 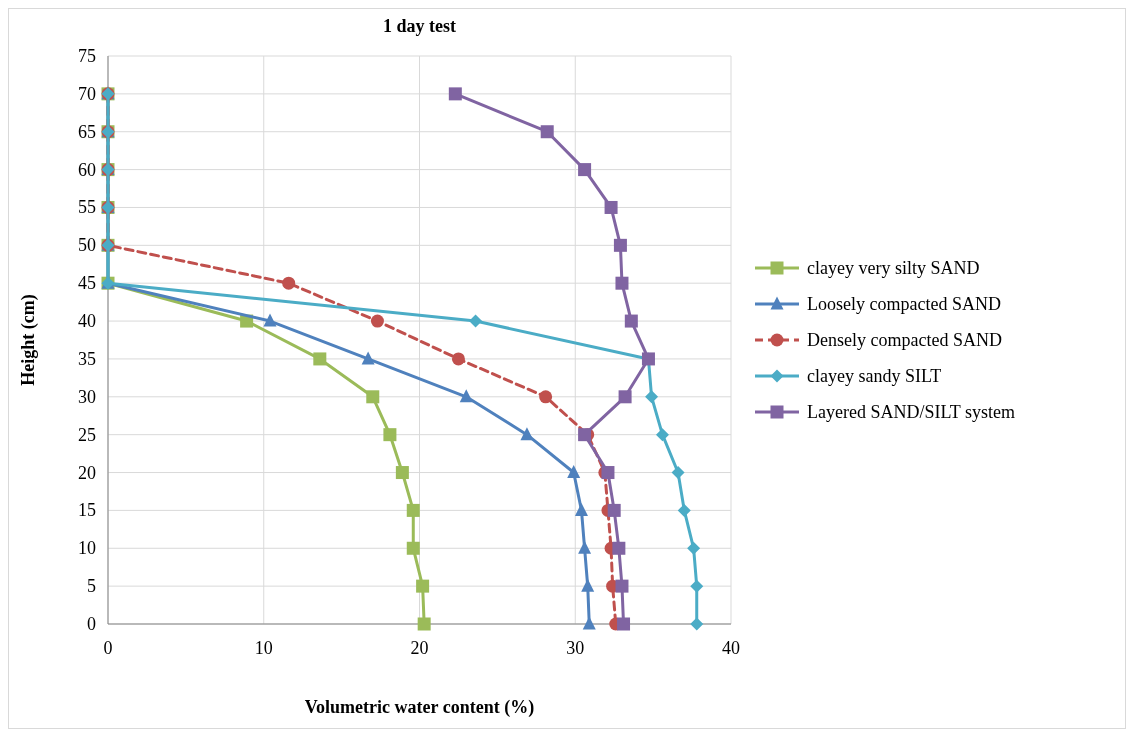 I want to click on y-tick-label: 40, so click(x=87, y=321).